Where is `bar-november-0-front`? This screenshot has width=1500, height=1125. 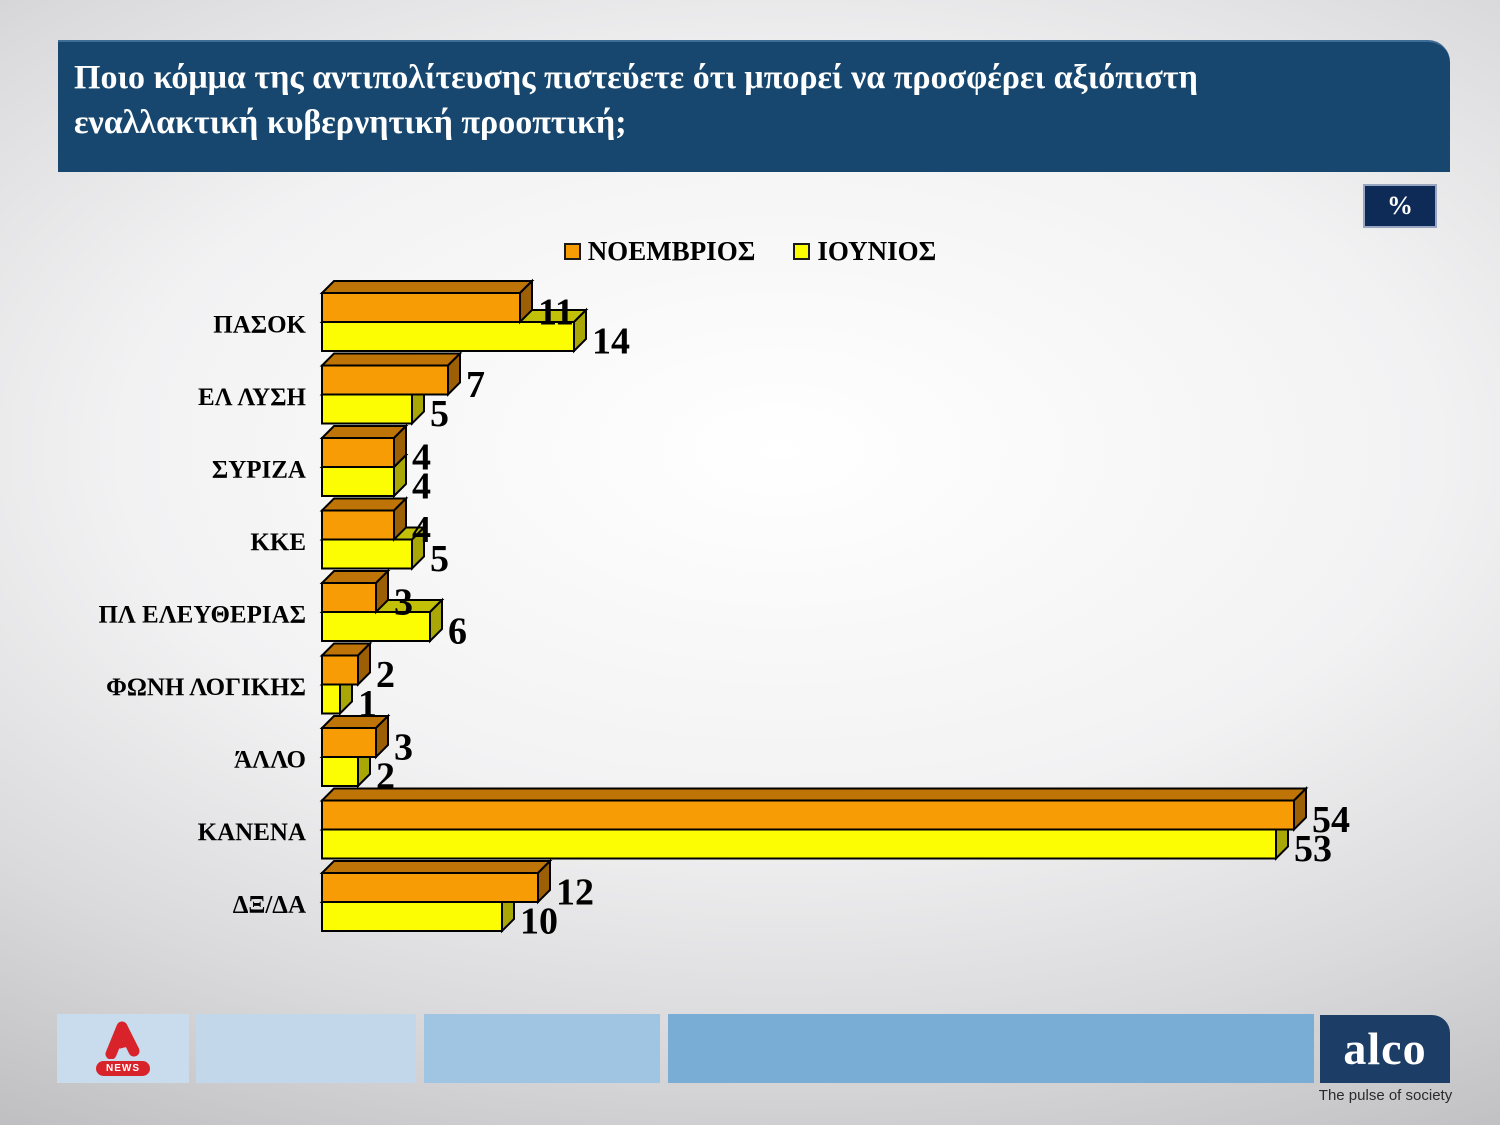 bar-november-0-front is located at coordinates (421, 307).